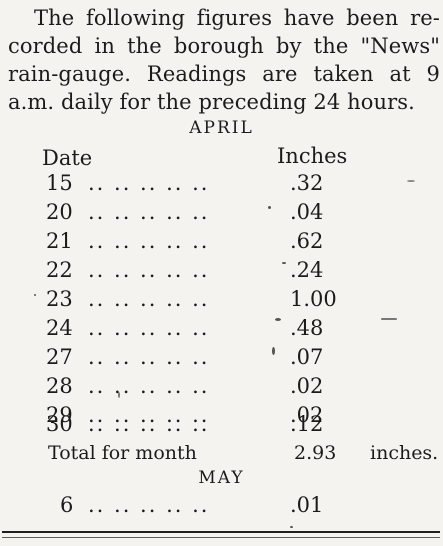 The image size is (443, 546). I want to click on total-value: 2.93, so click(315, 453).